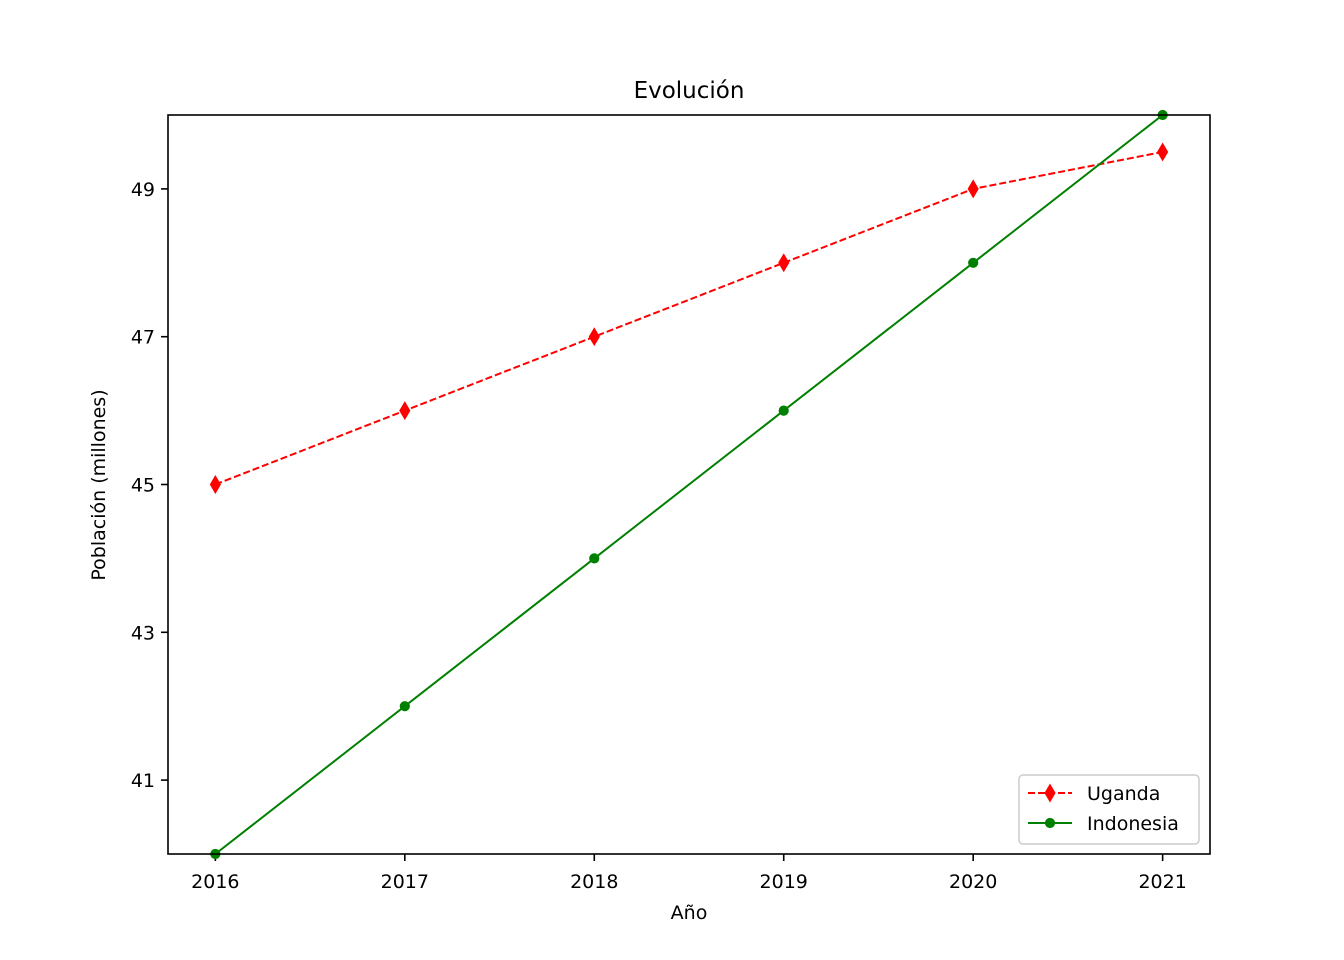 This screenshot has height=960, width=1344. Describe the element at coordinates (973, 882) in the screenshot. I see `x-tick-label: 2020` at that location.